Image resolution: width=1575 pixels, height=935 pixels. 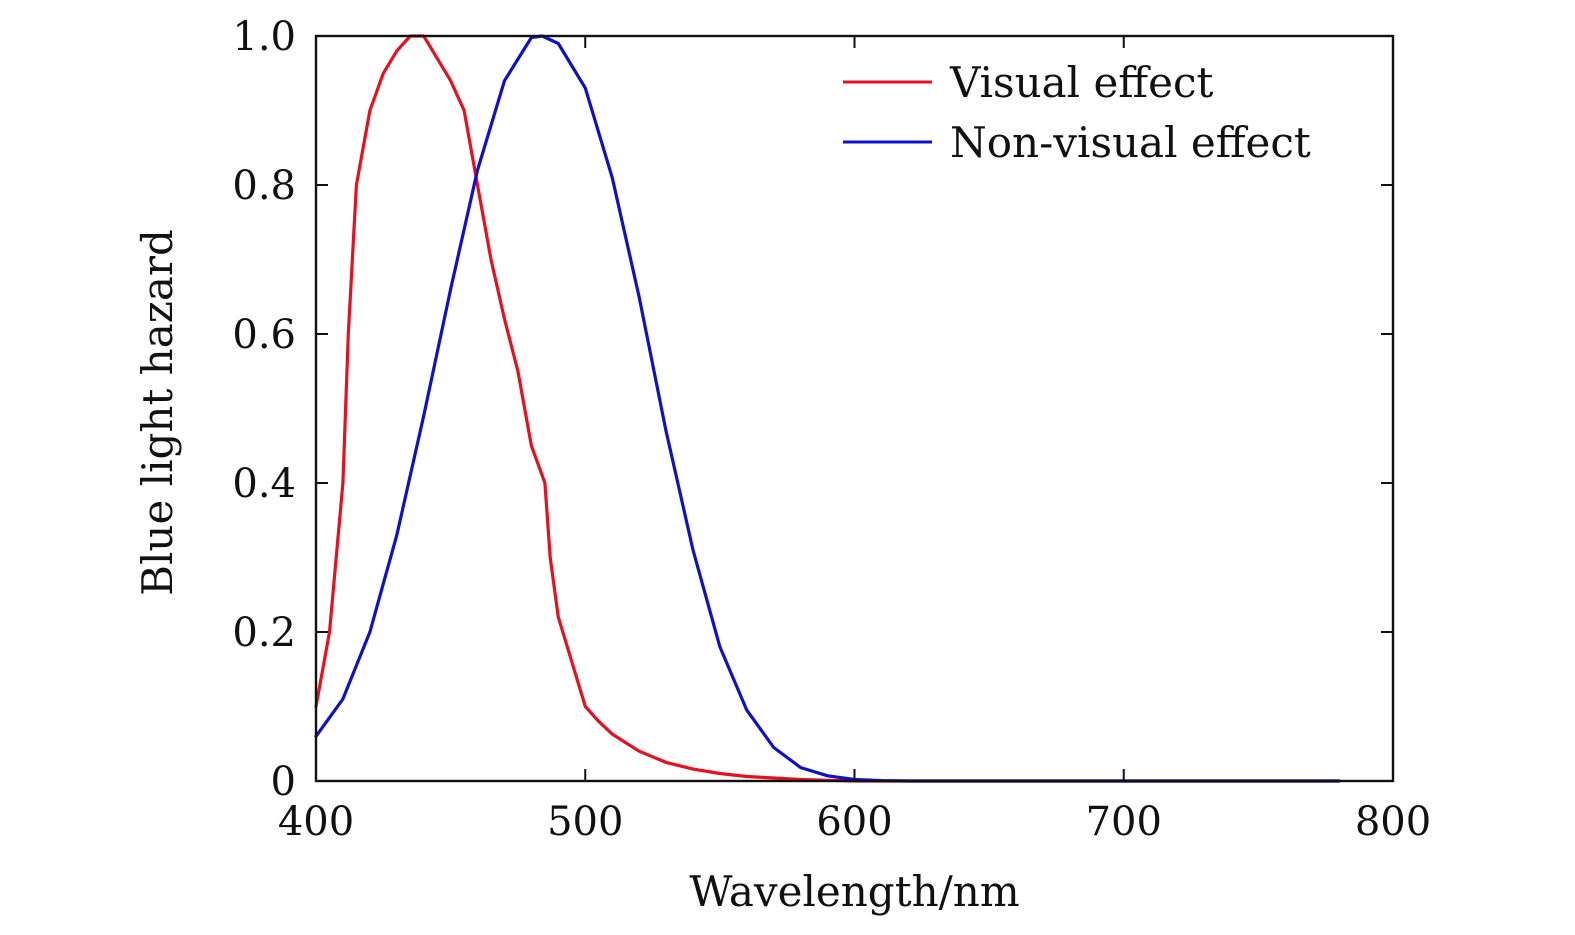 What do you see at coordinates (1130, 142) in the screenshot?
I see `legend-label-2: Non-visual effect` at bounding box center [1130, 142].